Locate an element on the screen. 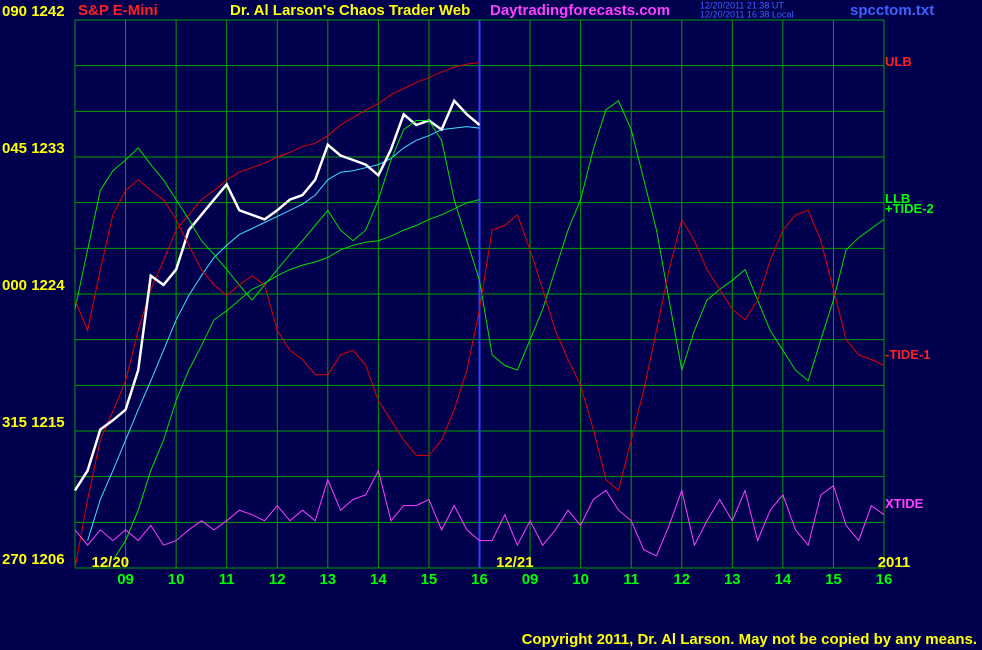 This screenshot has width=982, height=650. series-label: -TIDE-1 is located at coordinates (908, 354).